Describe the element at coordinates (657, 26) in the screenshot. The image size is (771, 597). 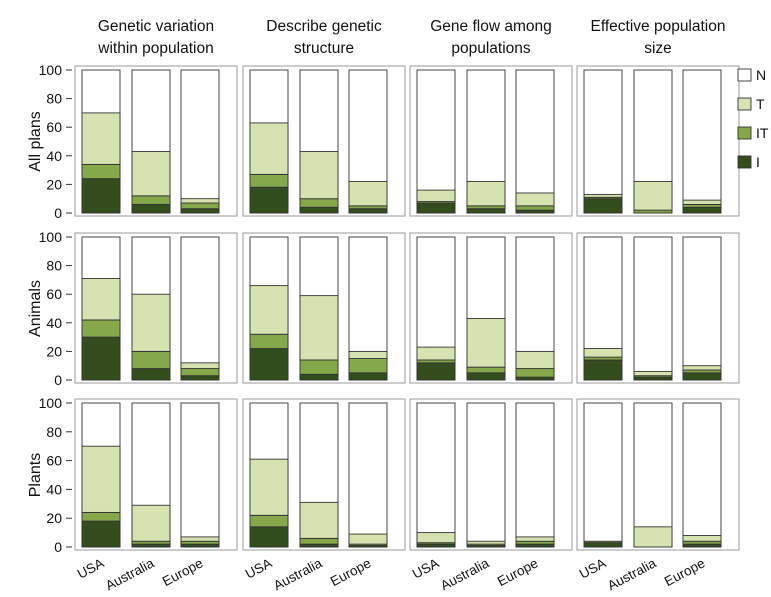
I see `column-title-line: Effective population` at that location.